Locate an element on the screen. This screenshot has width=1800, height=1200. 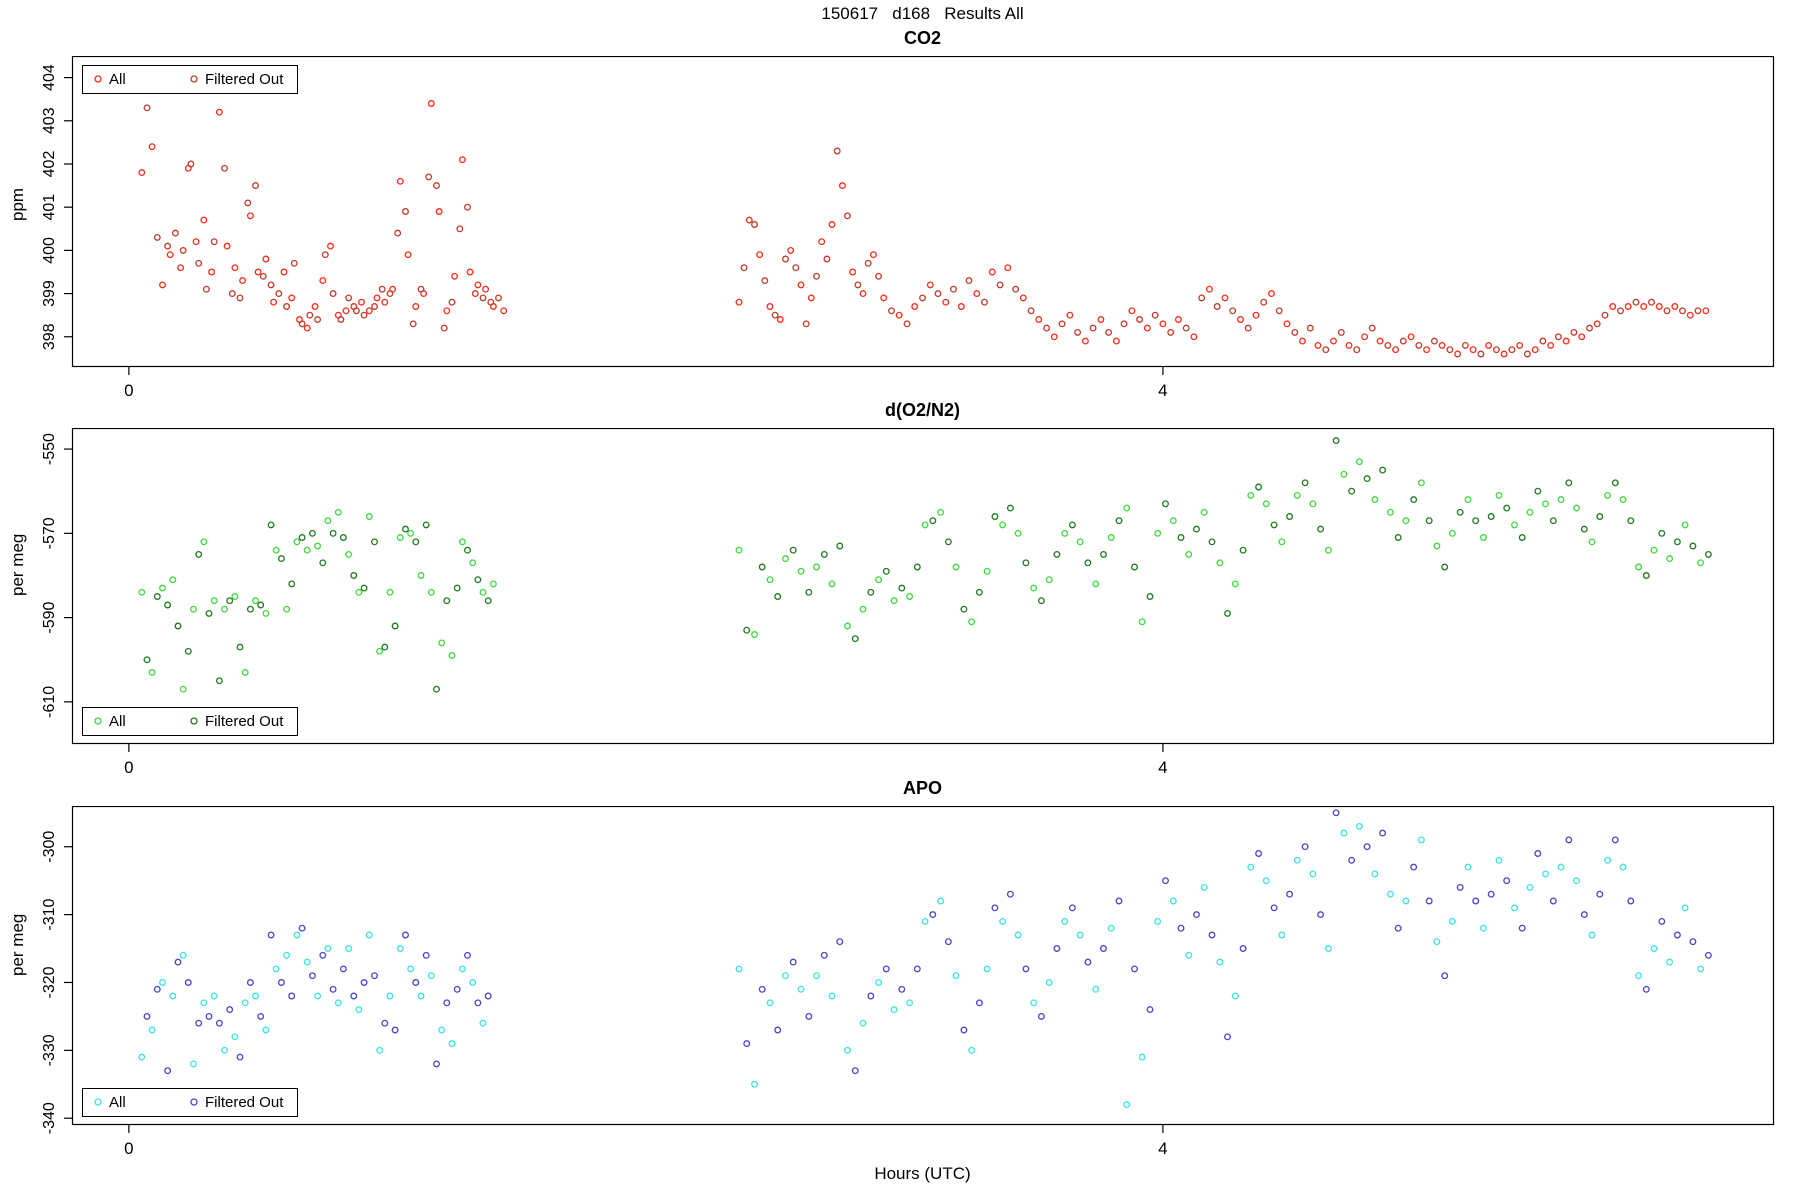
y-tick-label: 398 is located at coordinates (49, 336).